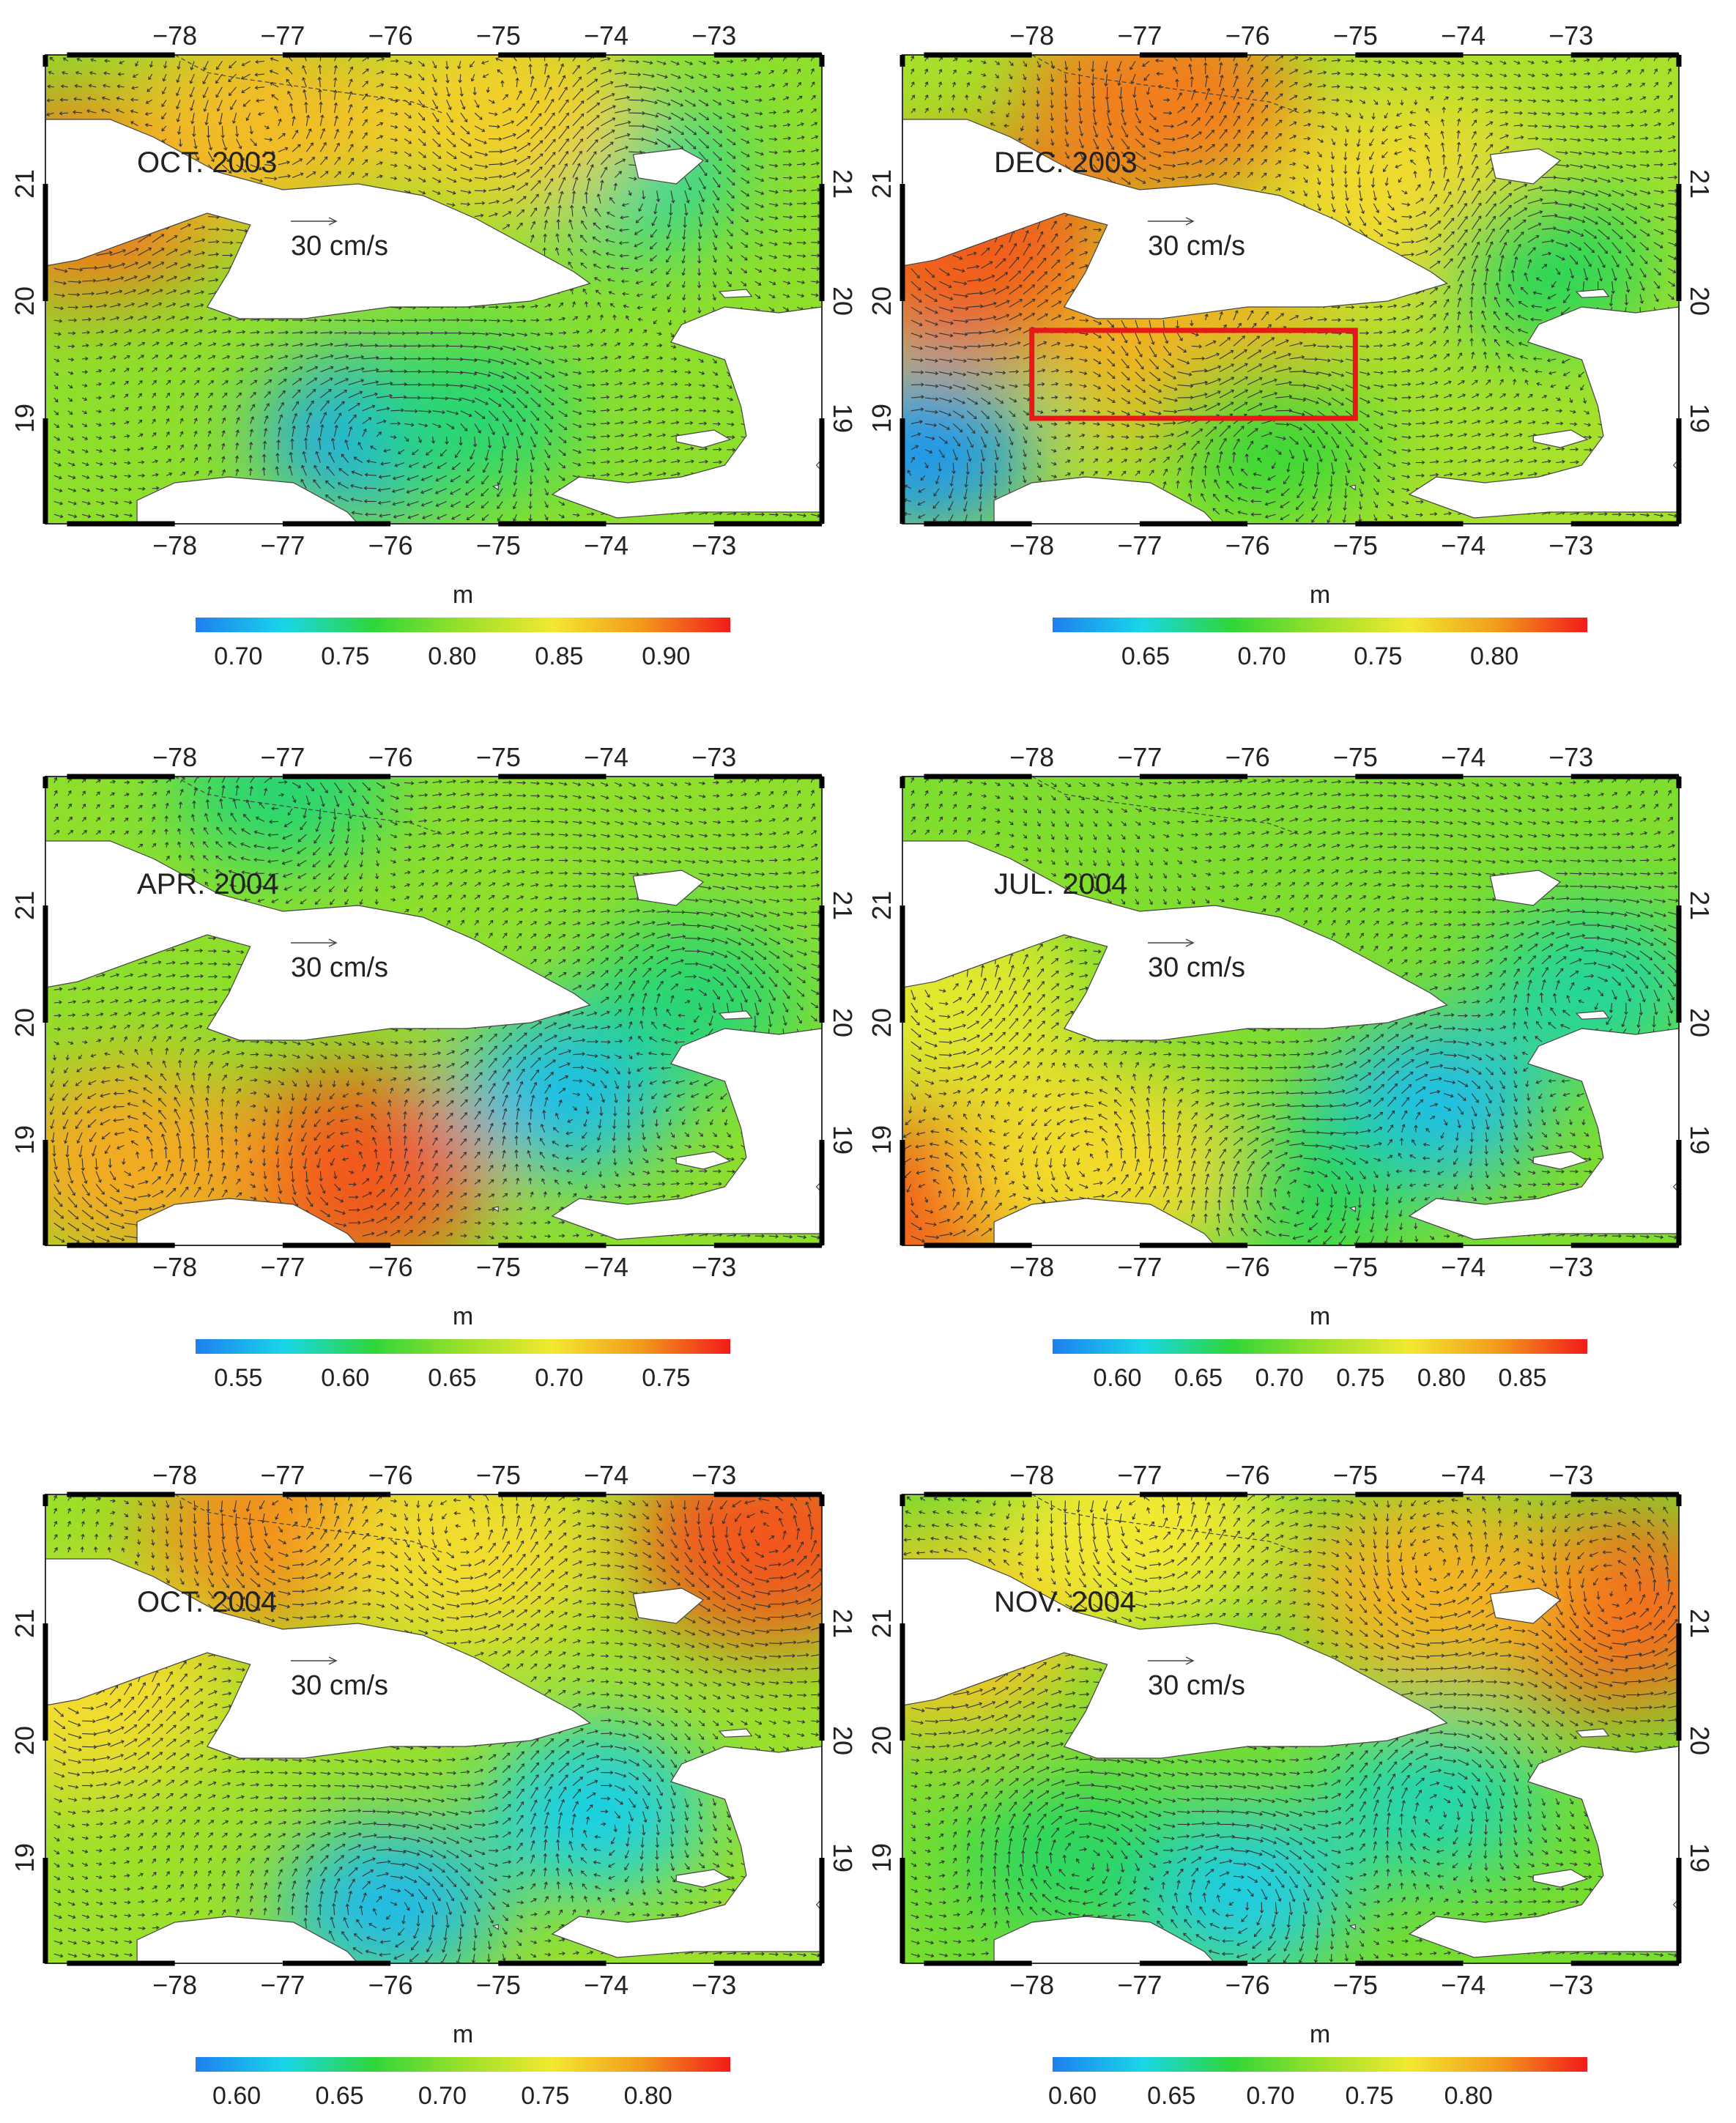  I want to click on land-inagua, so click(1525, 888).